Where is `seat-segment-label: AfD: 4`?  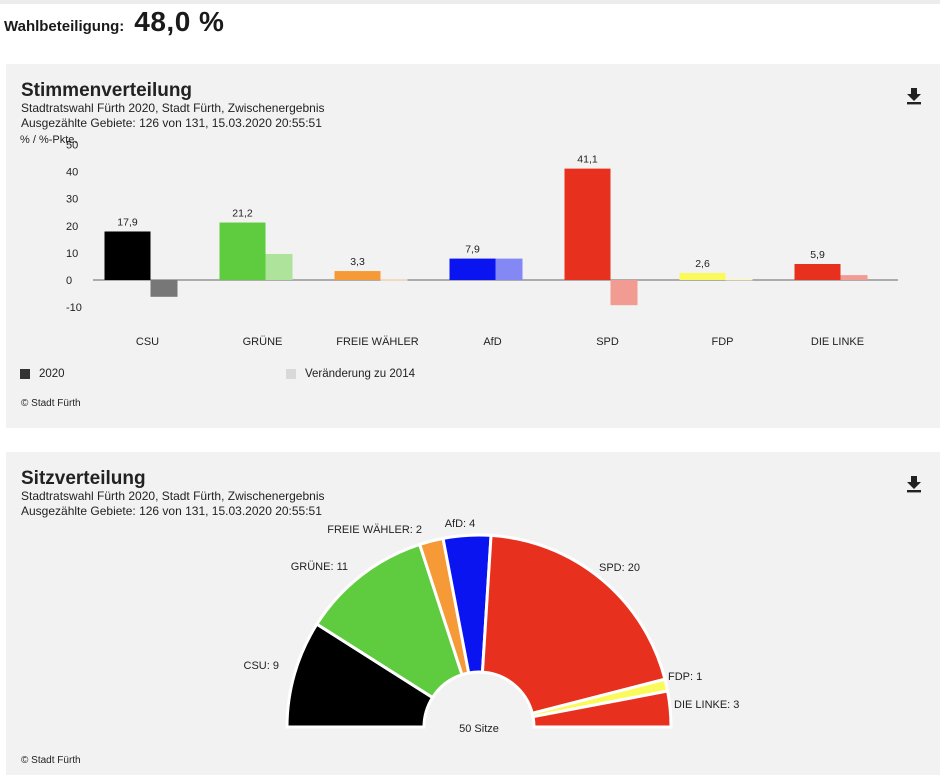 seat-segment-label: AfD: 4 is located at coordinates (460, 524).